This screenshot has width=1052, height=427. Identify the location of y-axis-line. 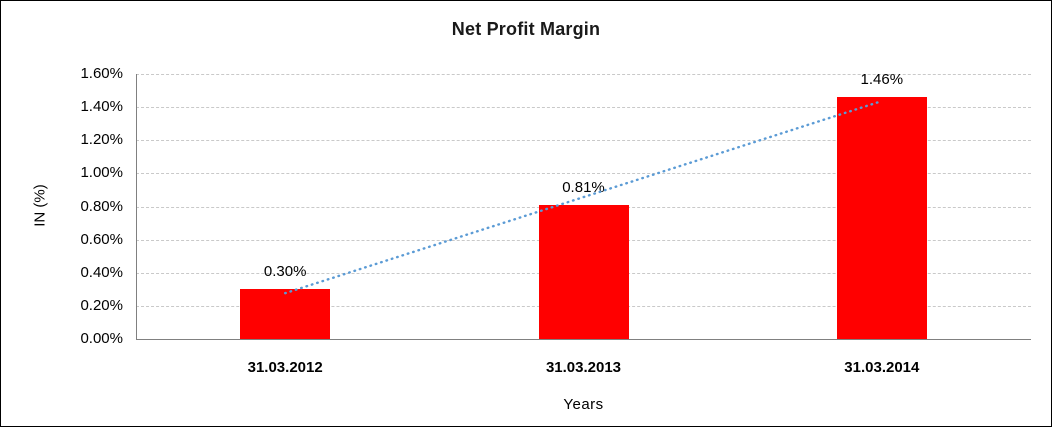
(136, 206).